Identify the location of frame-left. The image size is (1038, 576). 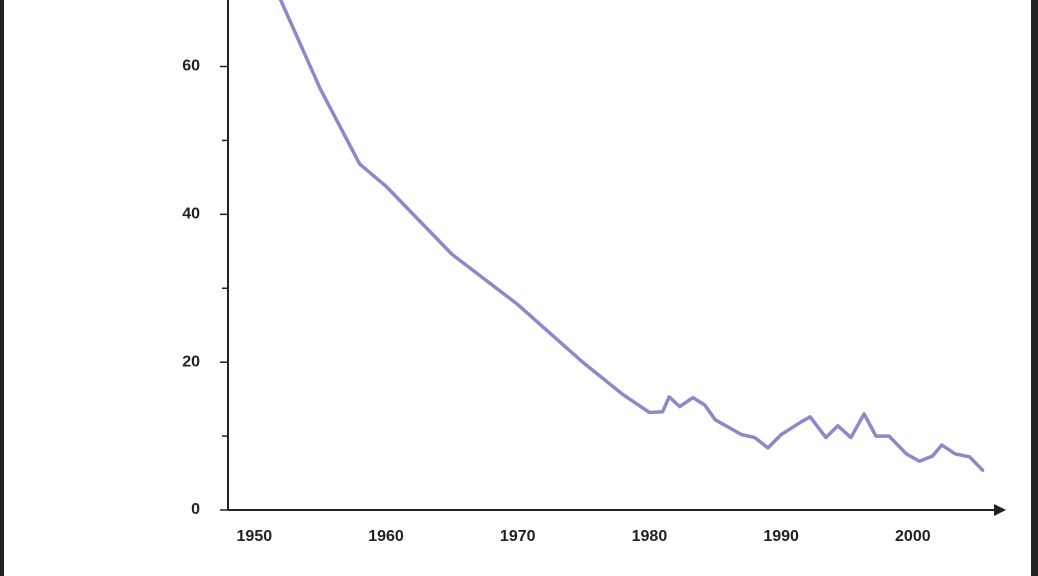
(2, 288).